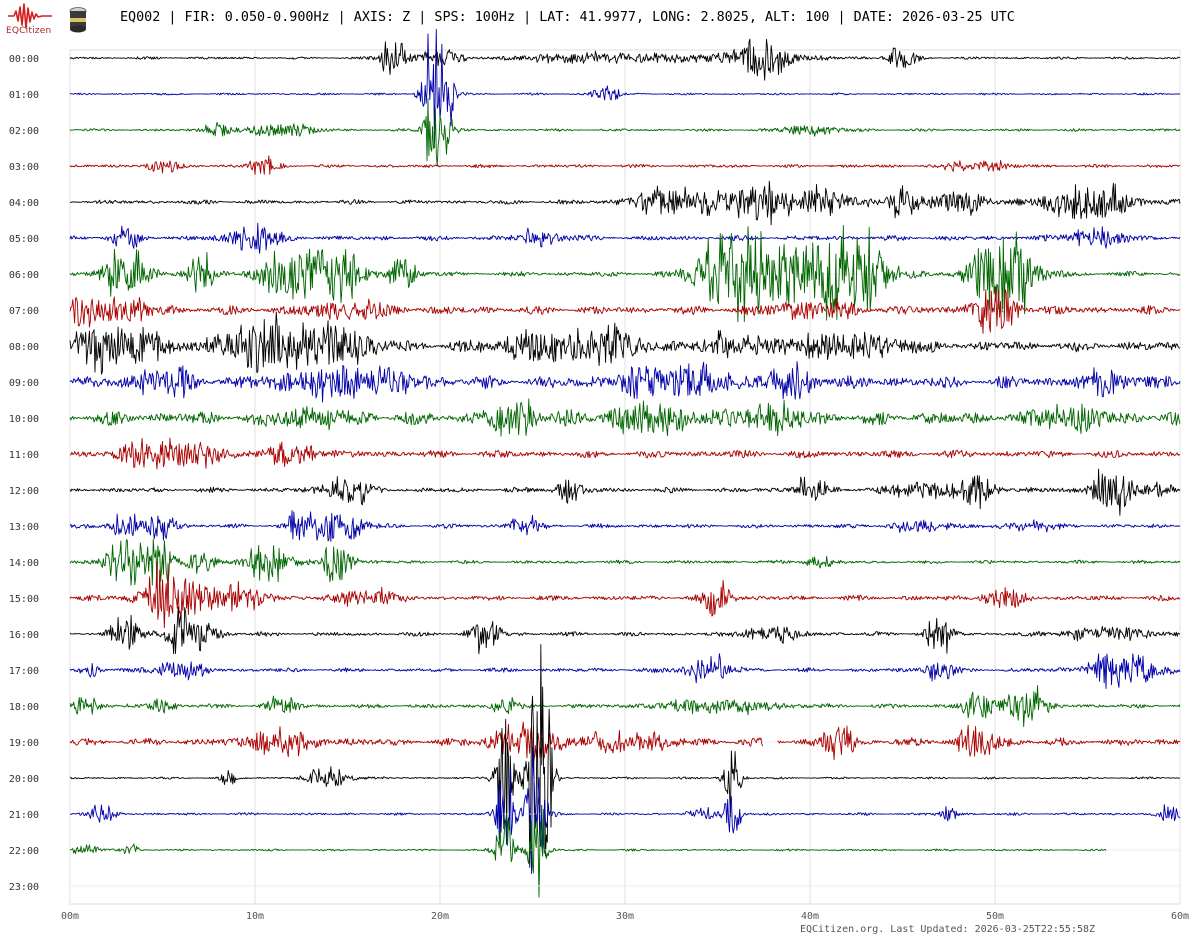 The image size is (1200, 940). I want to click on x-tick-label: 00m, so click(70, 916).